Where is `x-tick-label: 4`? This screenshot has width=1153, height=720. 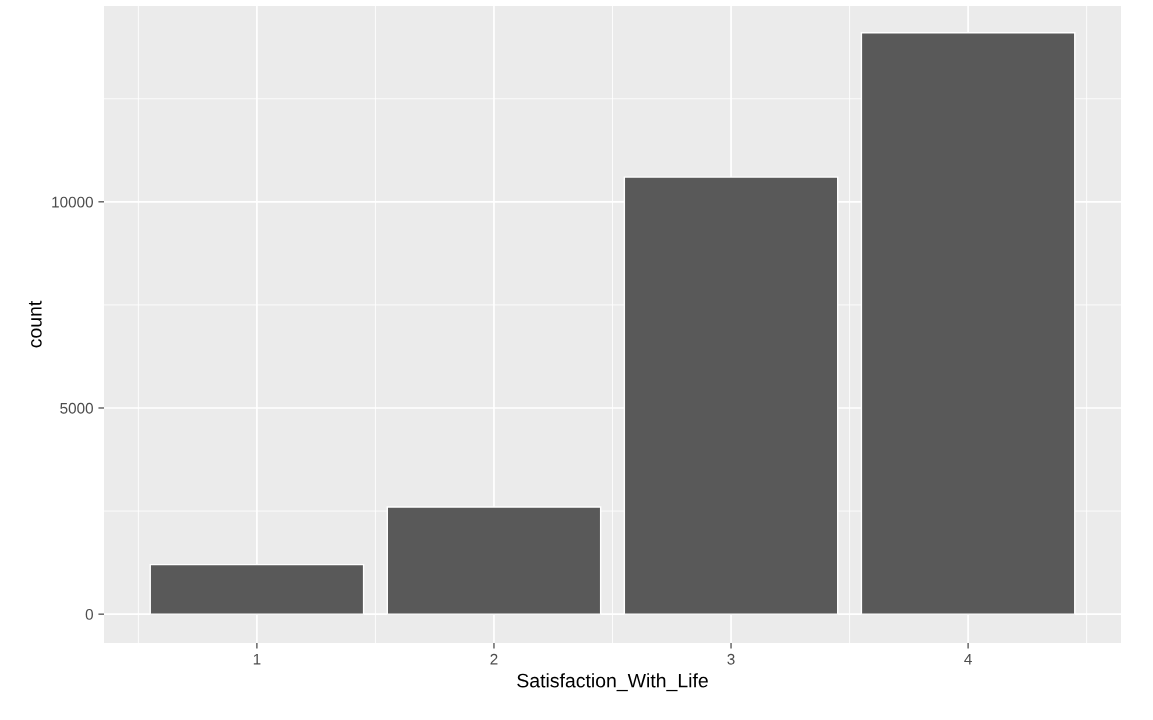 x-tick-label: 4 is located at coordinates (968, 659).